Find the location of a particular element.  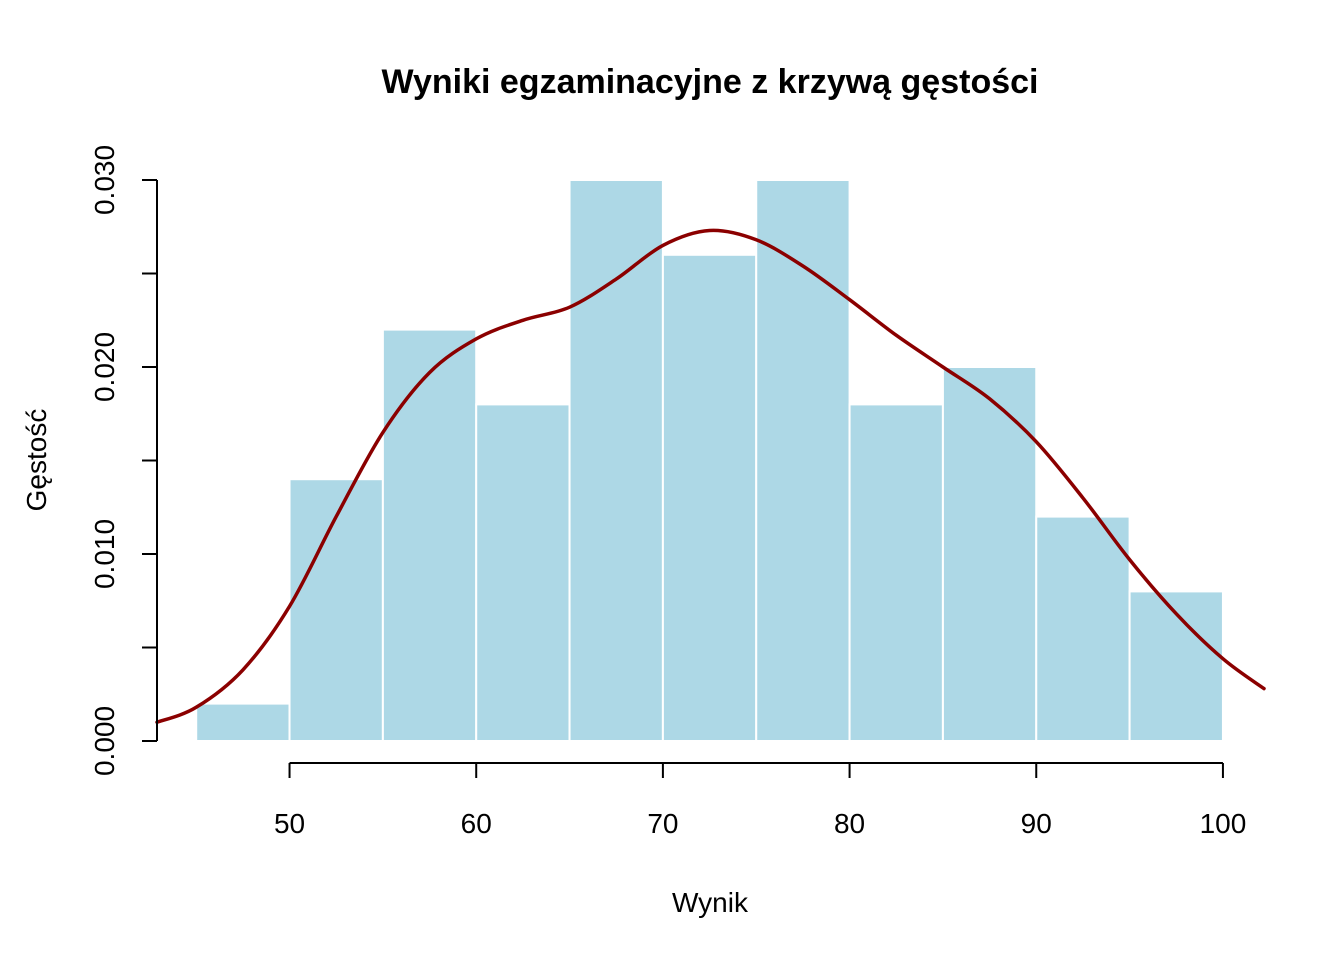

x-tick-label-5: 100 is located at coordinates (1223, 823).